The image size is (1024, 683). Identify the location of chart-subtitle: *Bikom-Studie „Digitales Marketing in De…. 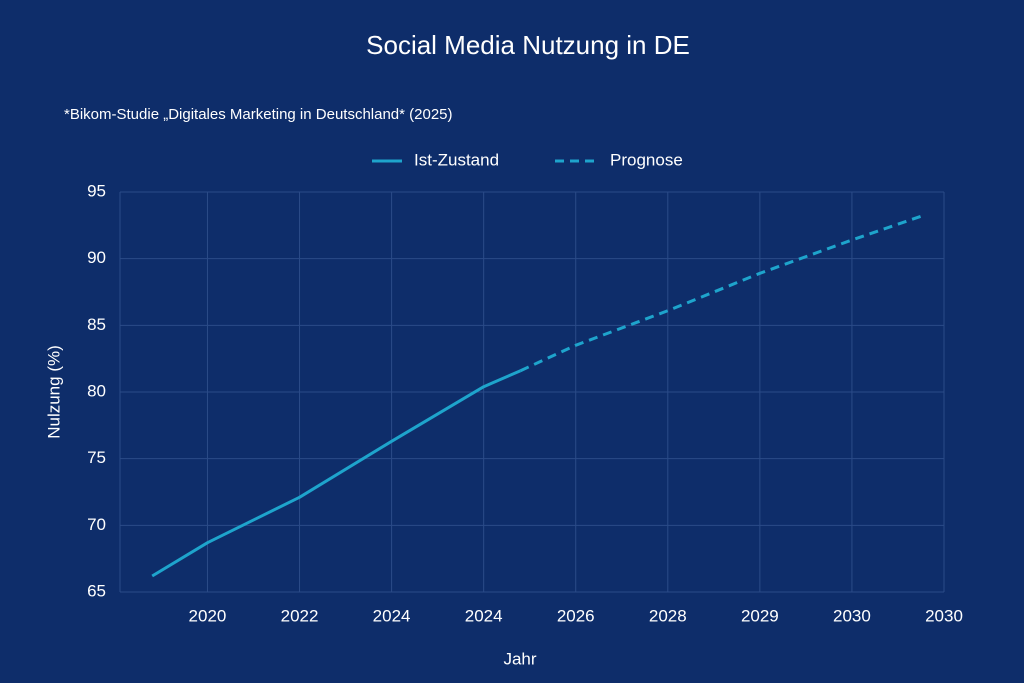
(258, 114).